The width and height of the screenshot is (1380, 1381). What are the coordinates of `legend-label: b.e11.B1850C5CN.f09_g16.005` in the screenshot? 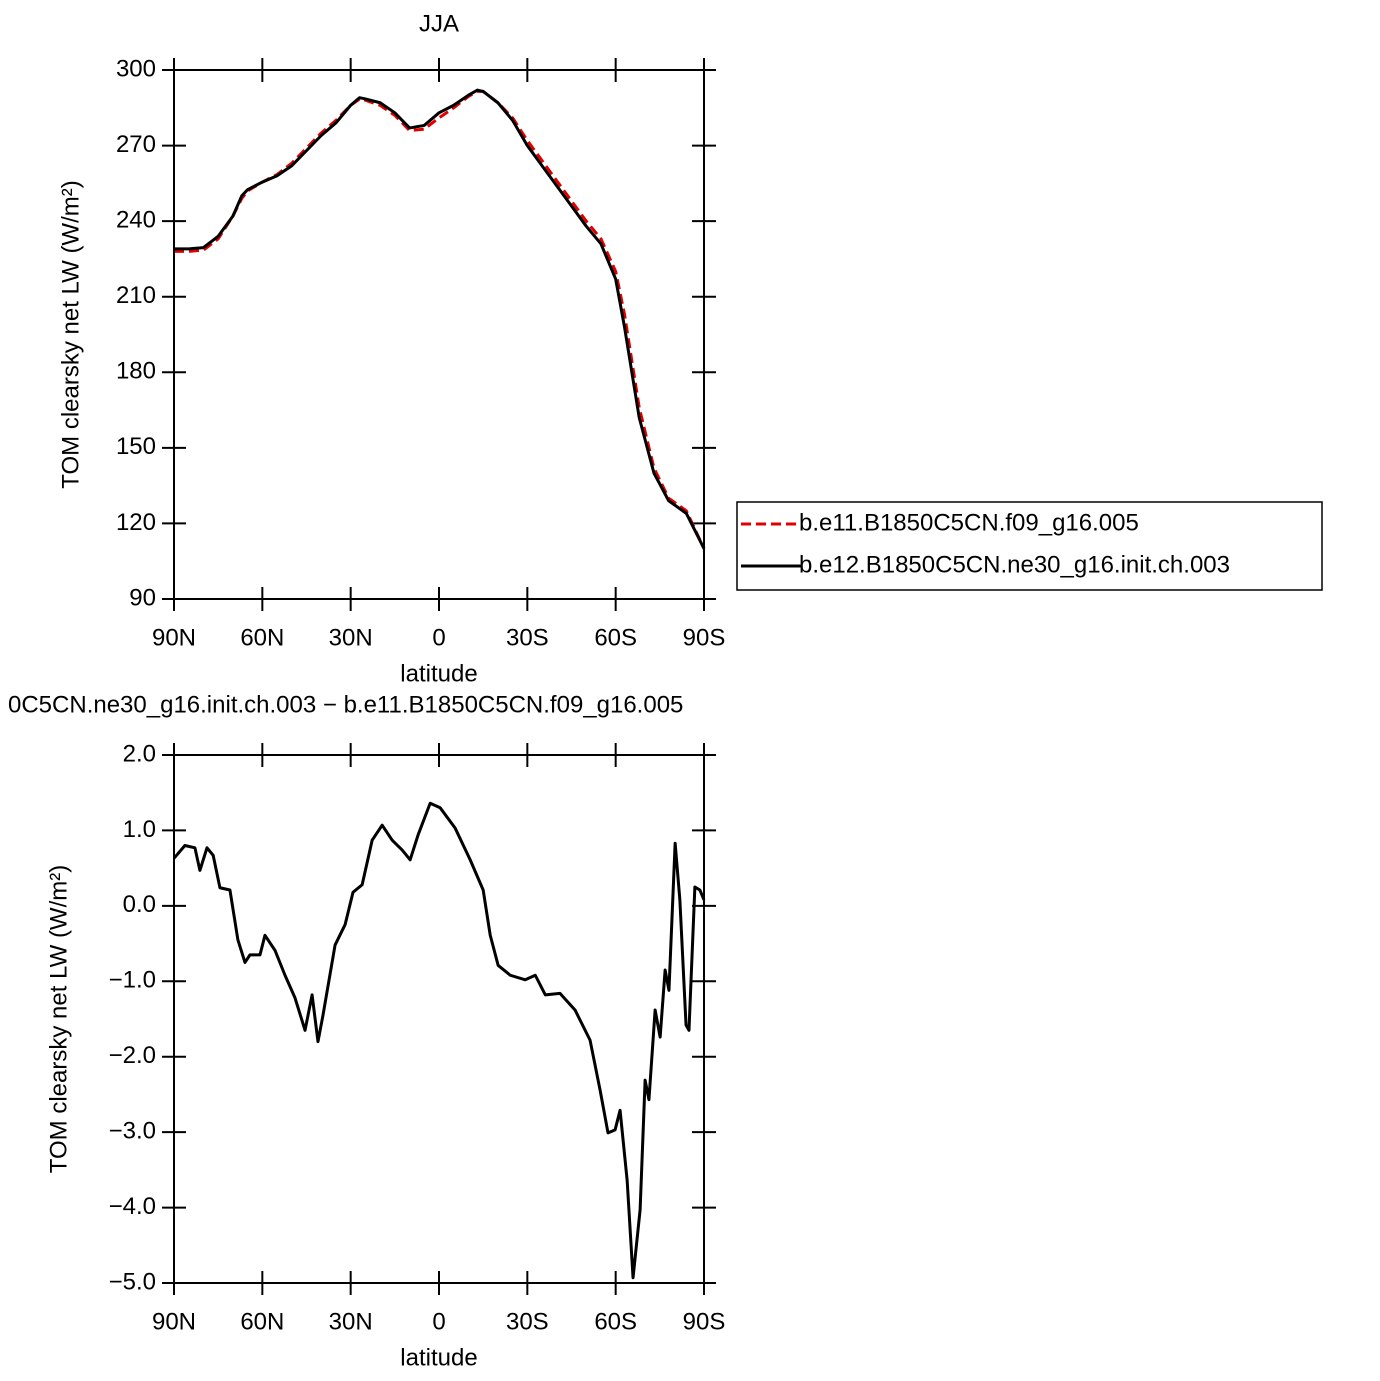 It's located at (969, 522).